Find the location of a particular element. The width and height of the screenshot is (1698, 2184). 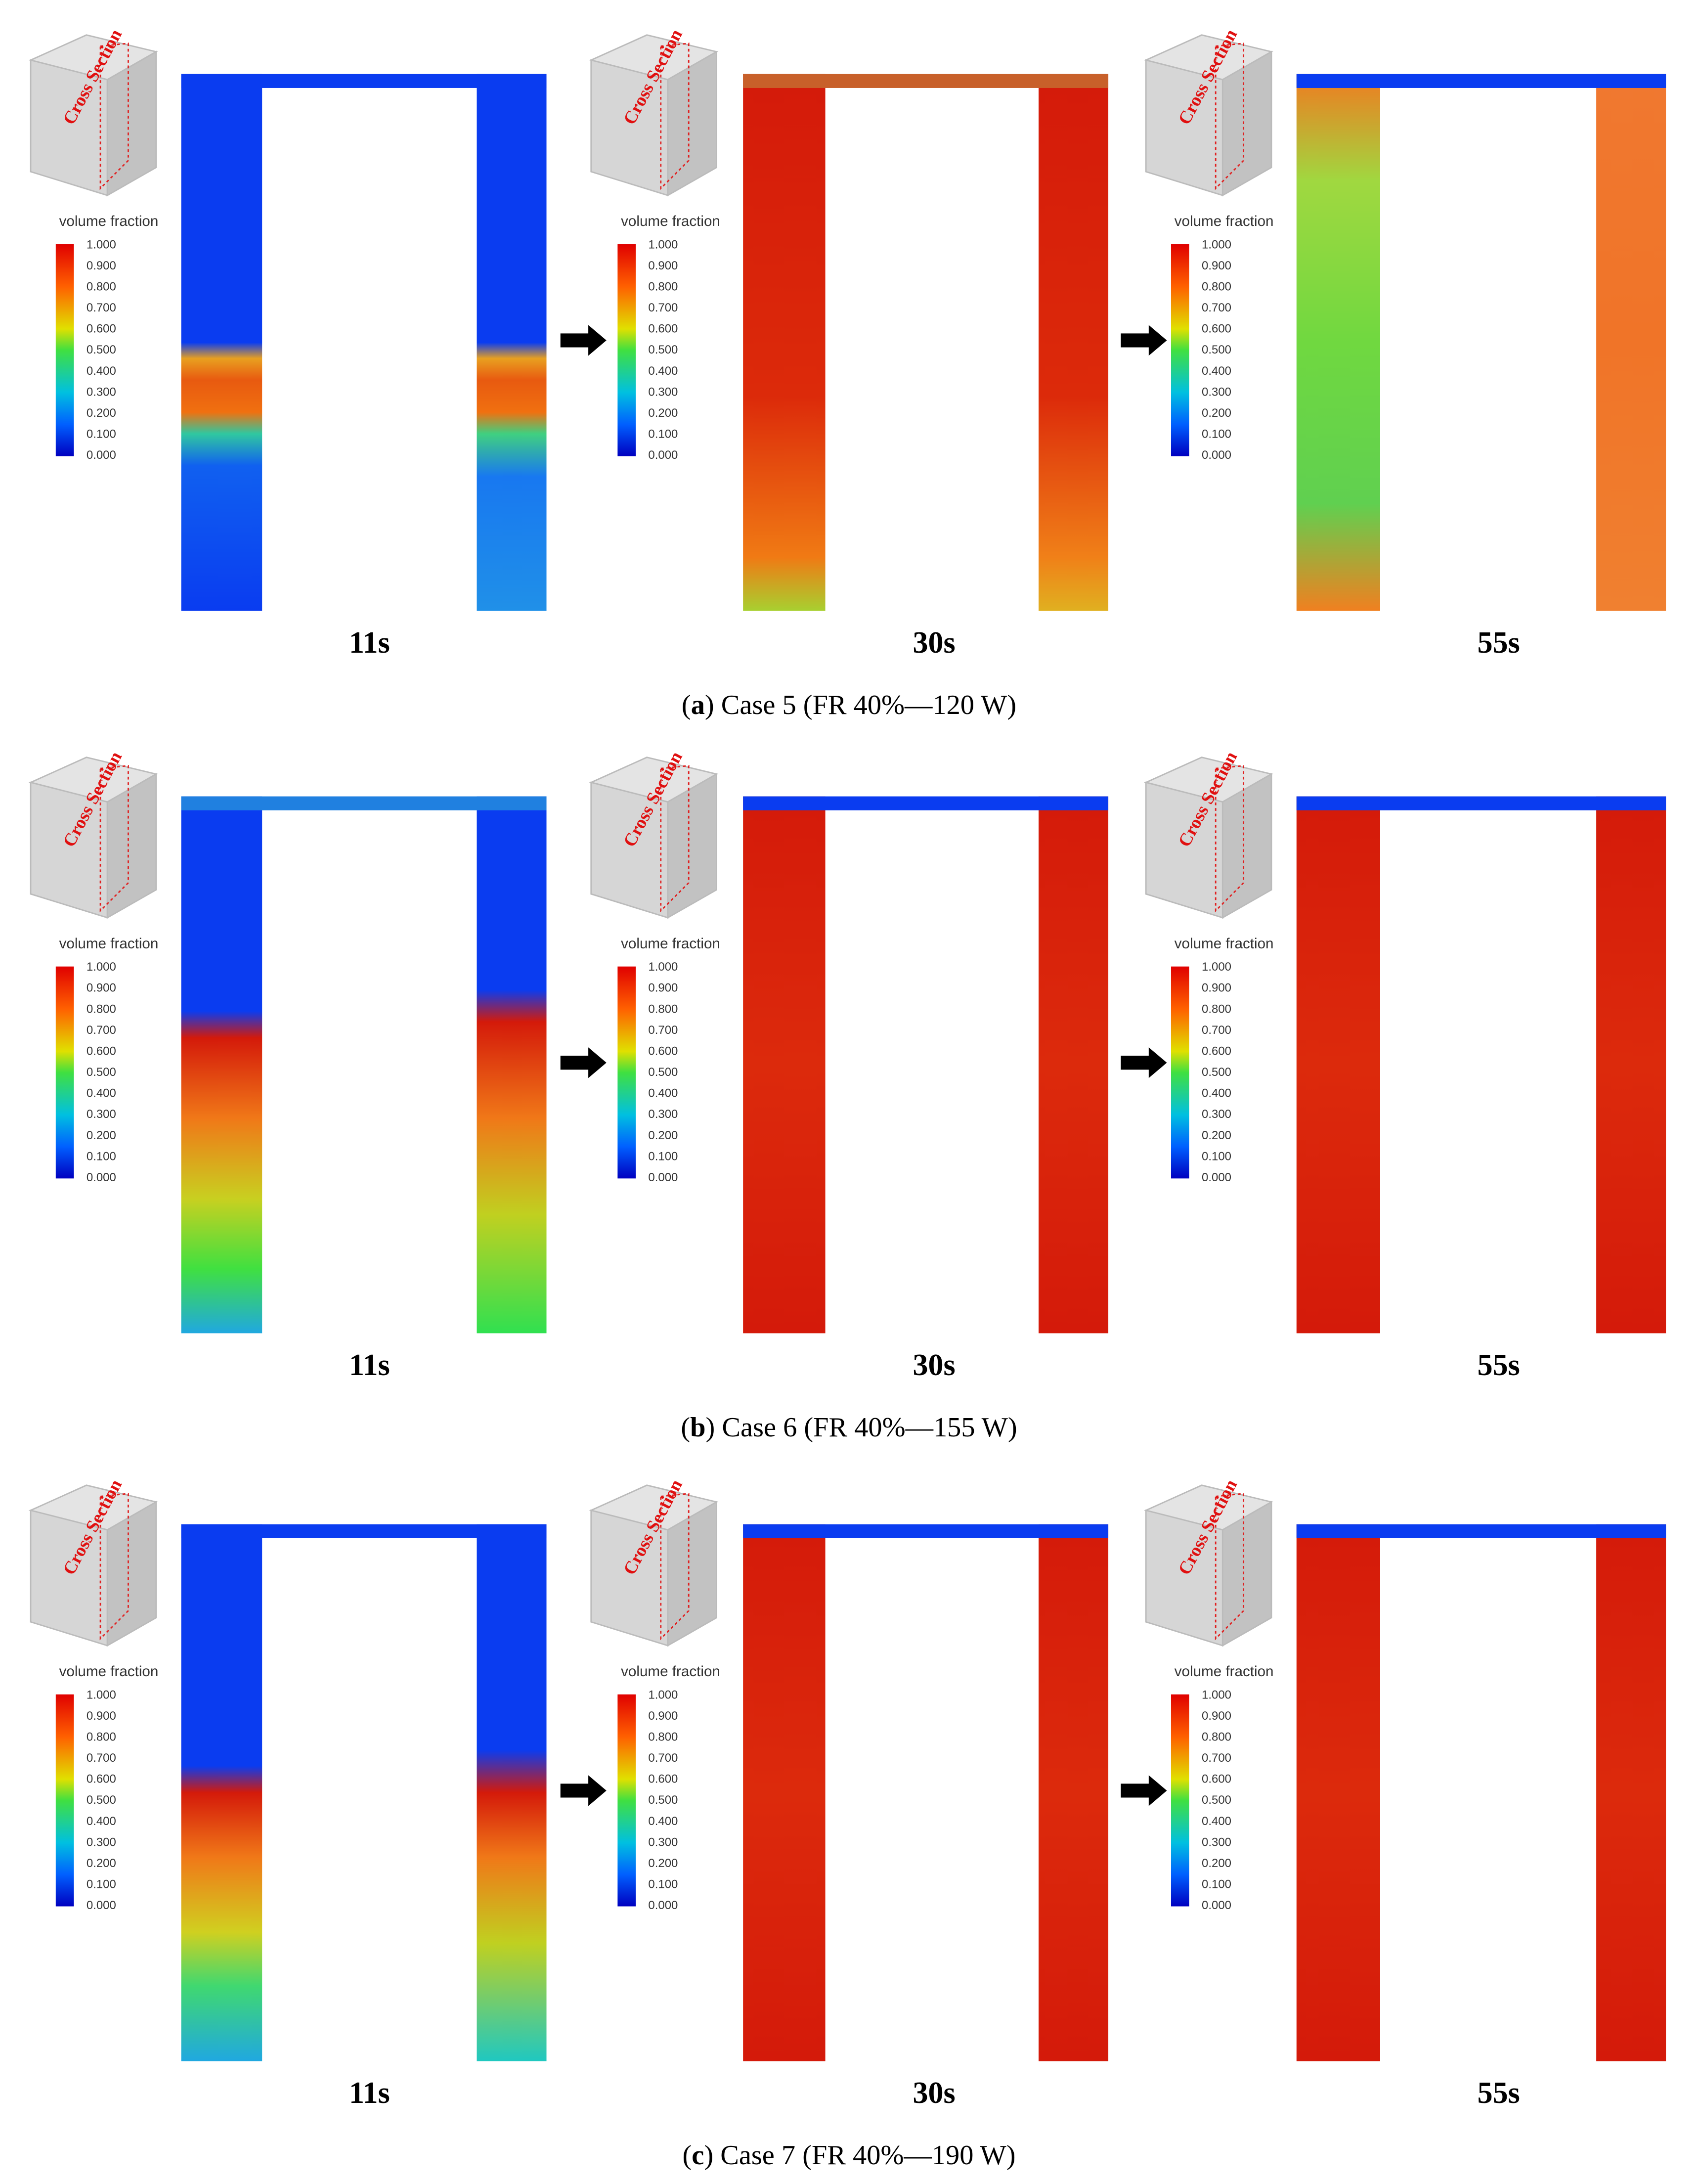

caption-open: ( is located at coordinates (686, 1427).